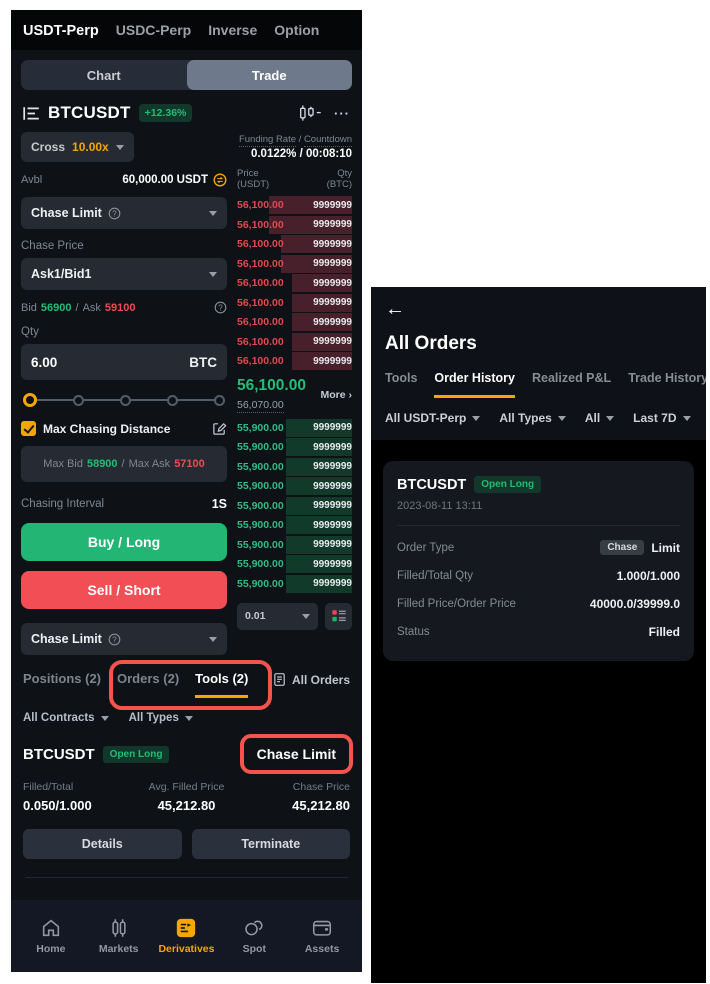  What do you see at coordinates (572, 378) in the screenshot?
I see `history-tab: Realized P&L` at bounding box center [572, 378].